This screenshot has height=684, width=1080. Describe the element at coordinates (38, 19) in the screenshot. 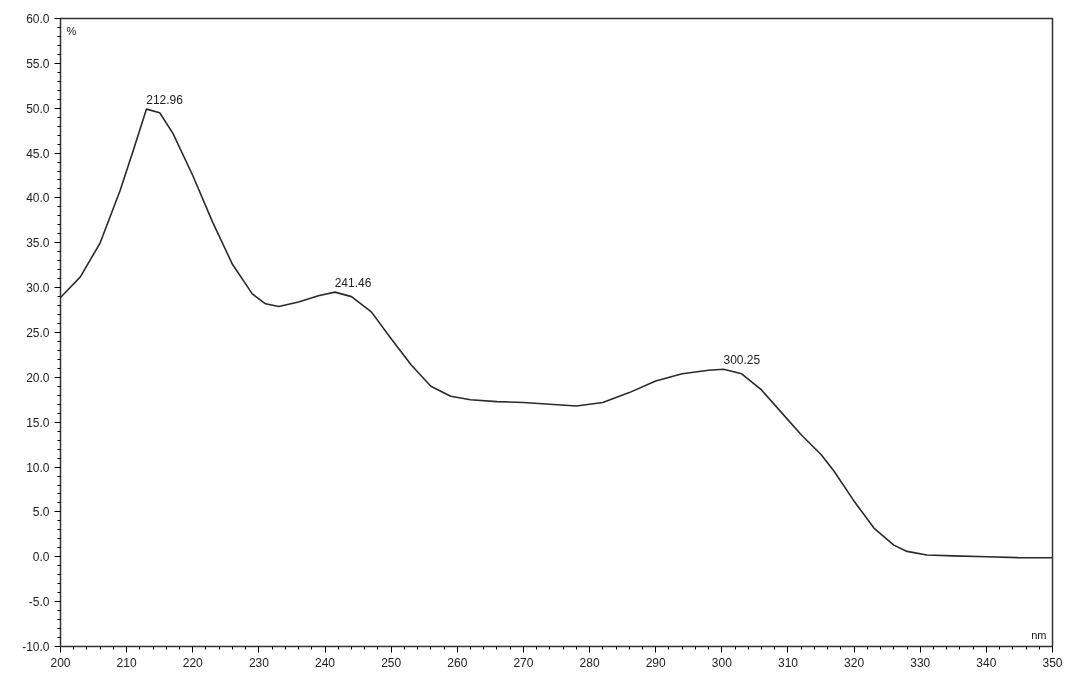

I see `y-tick-label: 60.0` at that location.